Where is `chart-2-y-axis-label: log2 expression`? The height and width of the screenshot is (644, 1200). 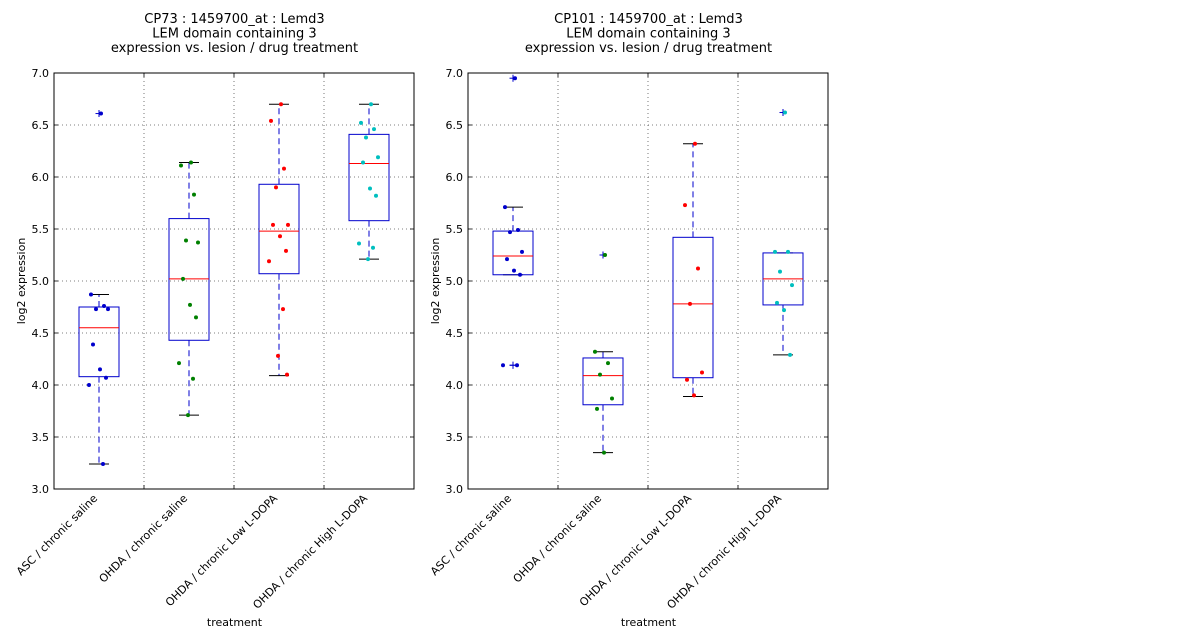 chart-2-y-axis-label: log2 expression is located at coordinates (435, 281).